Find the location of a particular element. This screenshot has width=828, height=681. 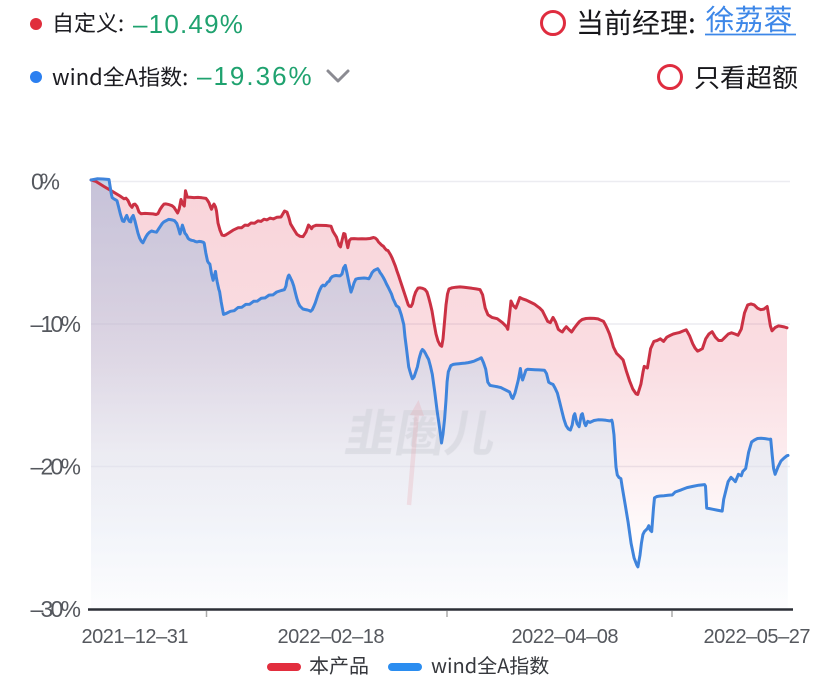

svg-text: 0% is located at coordinates (45, 182).